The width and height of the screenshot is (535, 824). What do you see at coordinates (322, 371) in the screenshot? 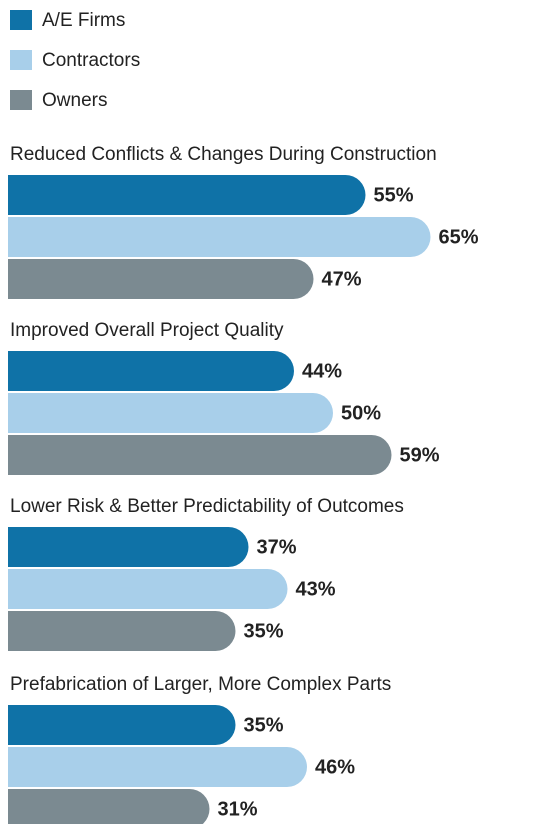
I see `value-label: 44%` at bounding box center [322, 371].